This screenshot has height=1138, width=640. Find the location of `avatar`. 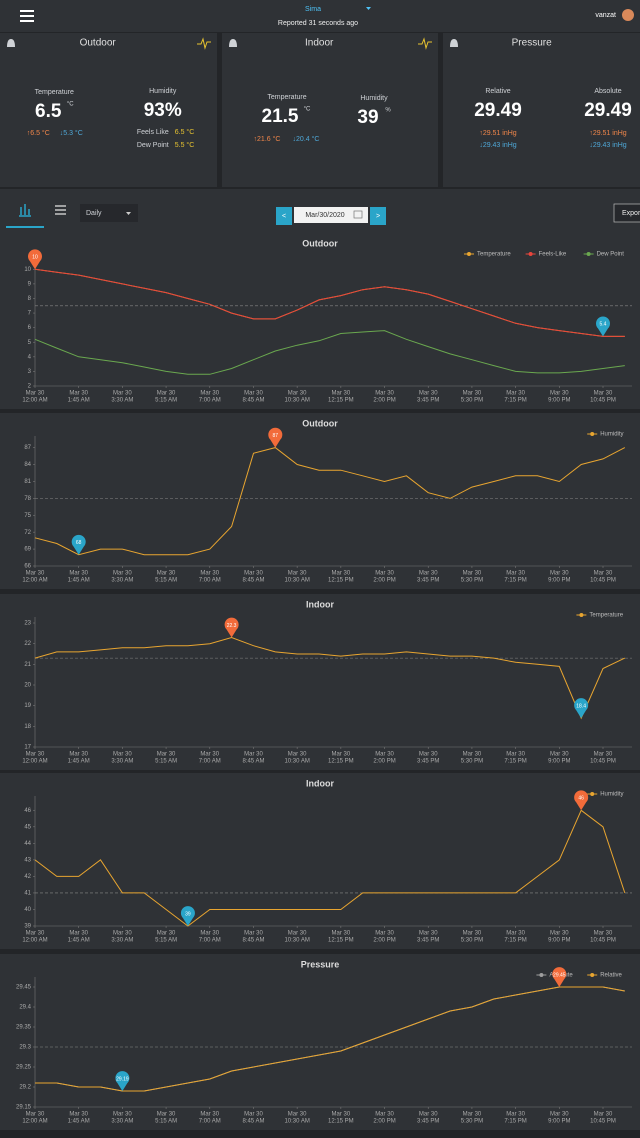

avatar is located at coordinates (628, 15).